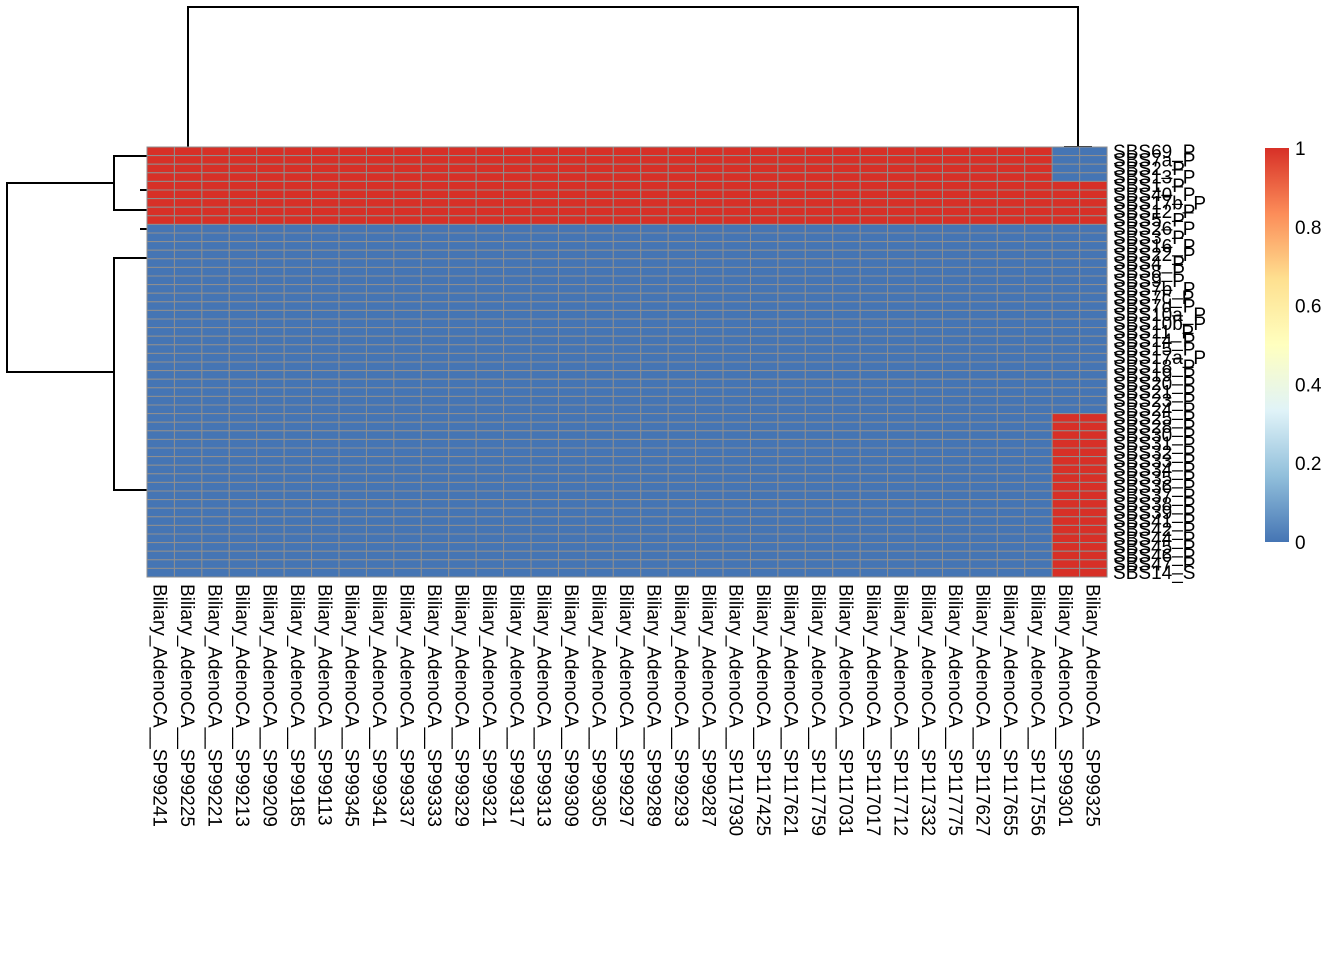 Image resolution: width=1344 pixels, height=960 pixels. What do you see at coordinates (1154, 513) in the screenshot?
I see `row-label: SBS39_P` at bounding box center [1154, 513].